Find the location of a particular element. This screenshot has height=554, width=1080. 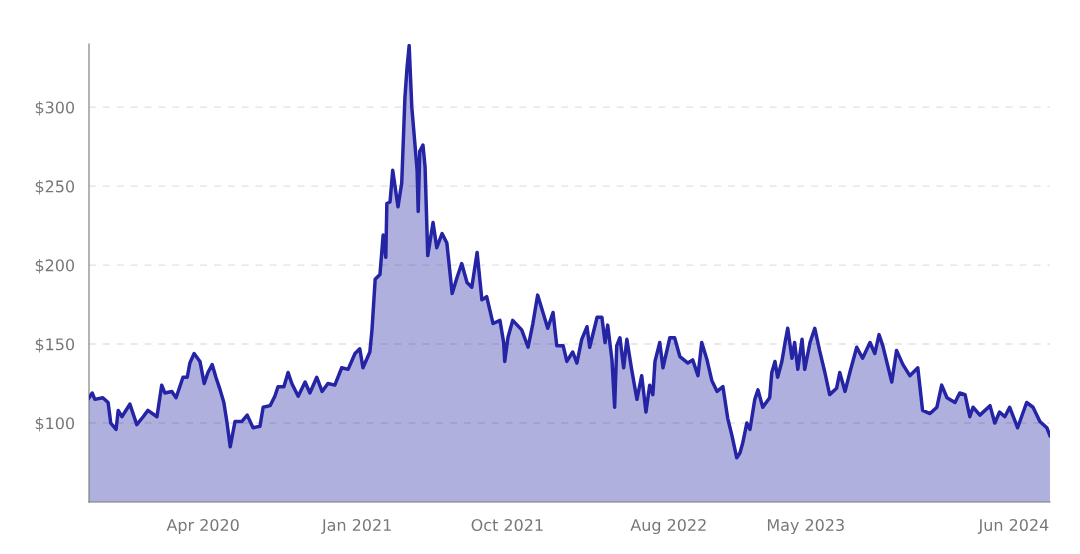

y-tick-label: $150 is located at coordinates (55, 345).